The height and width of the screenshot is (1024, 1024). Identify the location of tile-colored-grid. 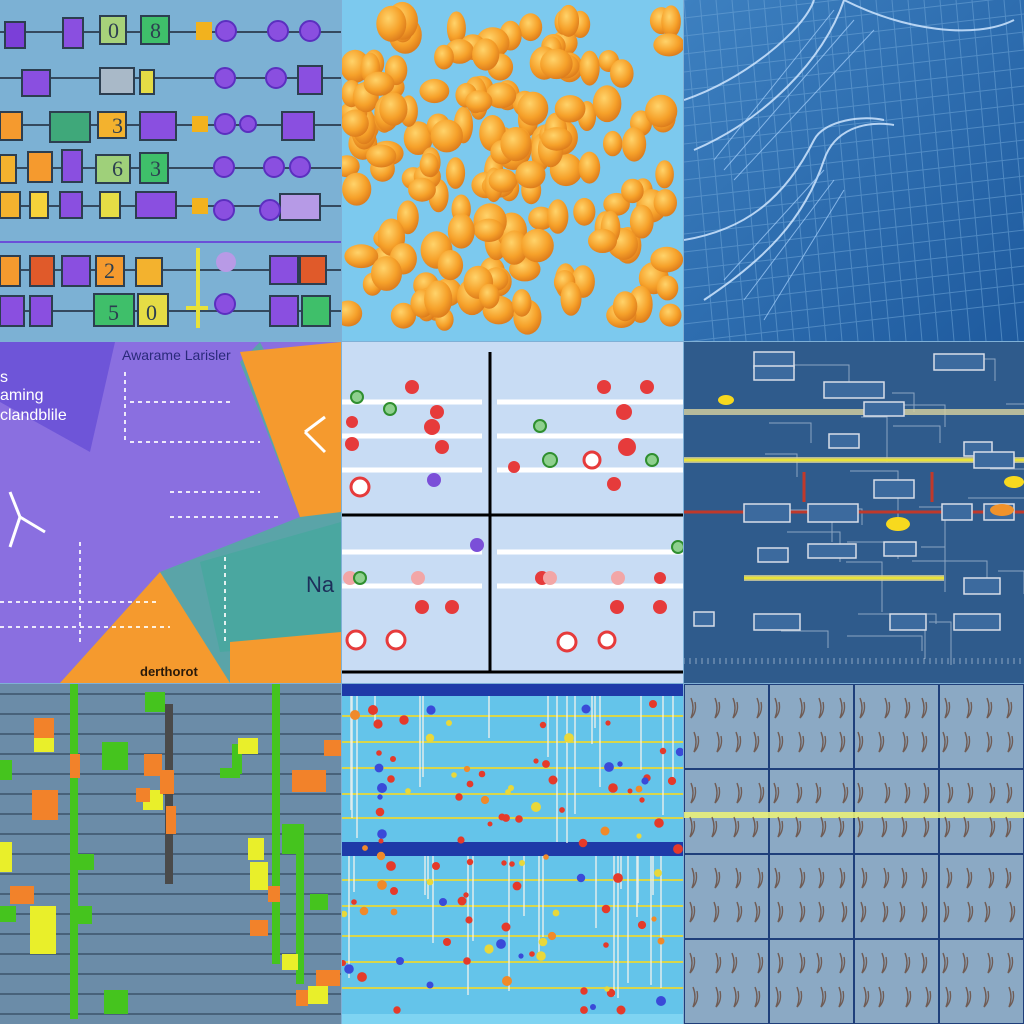
(170, 854).